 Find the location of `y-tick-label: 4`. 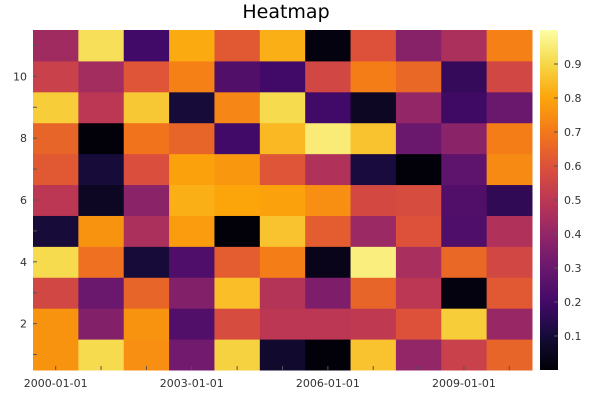

y-tick-label: 4 is located at coordinates (23, 262).